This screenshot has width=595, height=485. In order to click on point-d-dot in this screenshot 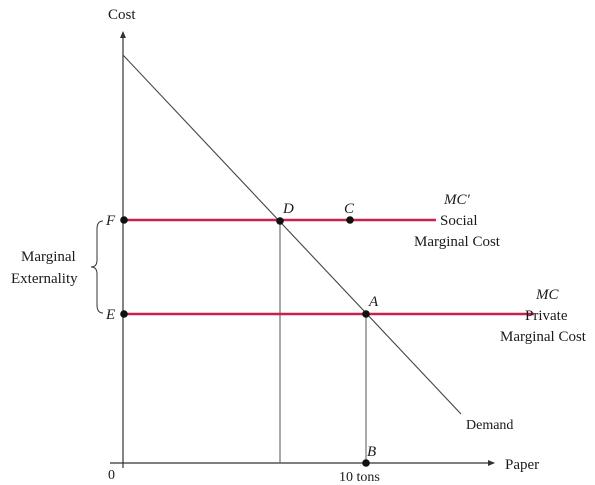, I will do `click(280, 221)`.